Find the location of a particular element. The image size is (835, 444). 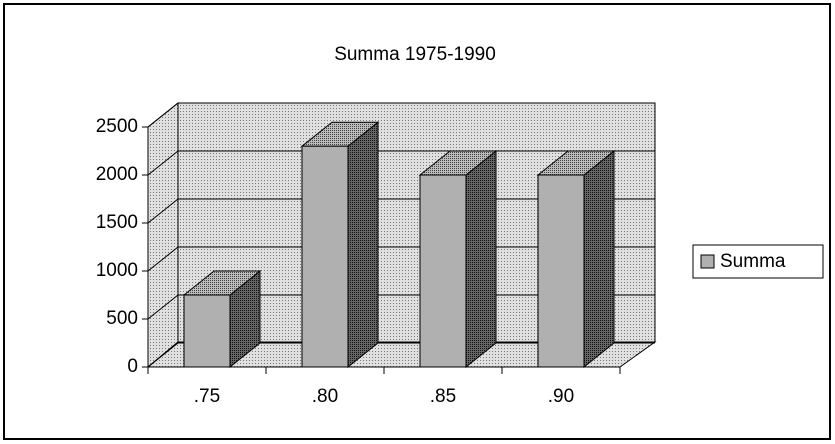

x-tick-label: .90 is located at coordinates (561, 396).